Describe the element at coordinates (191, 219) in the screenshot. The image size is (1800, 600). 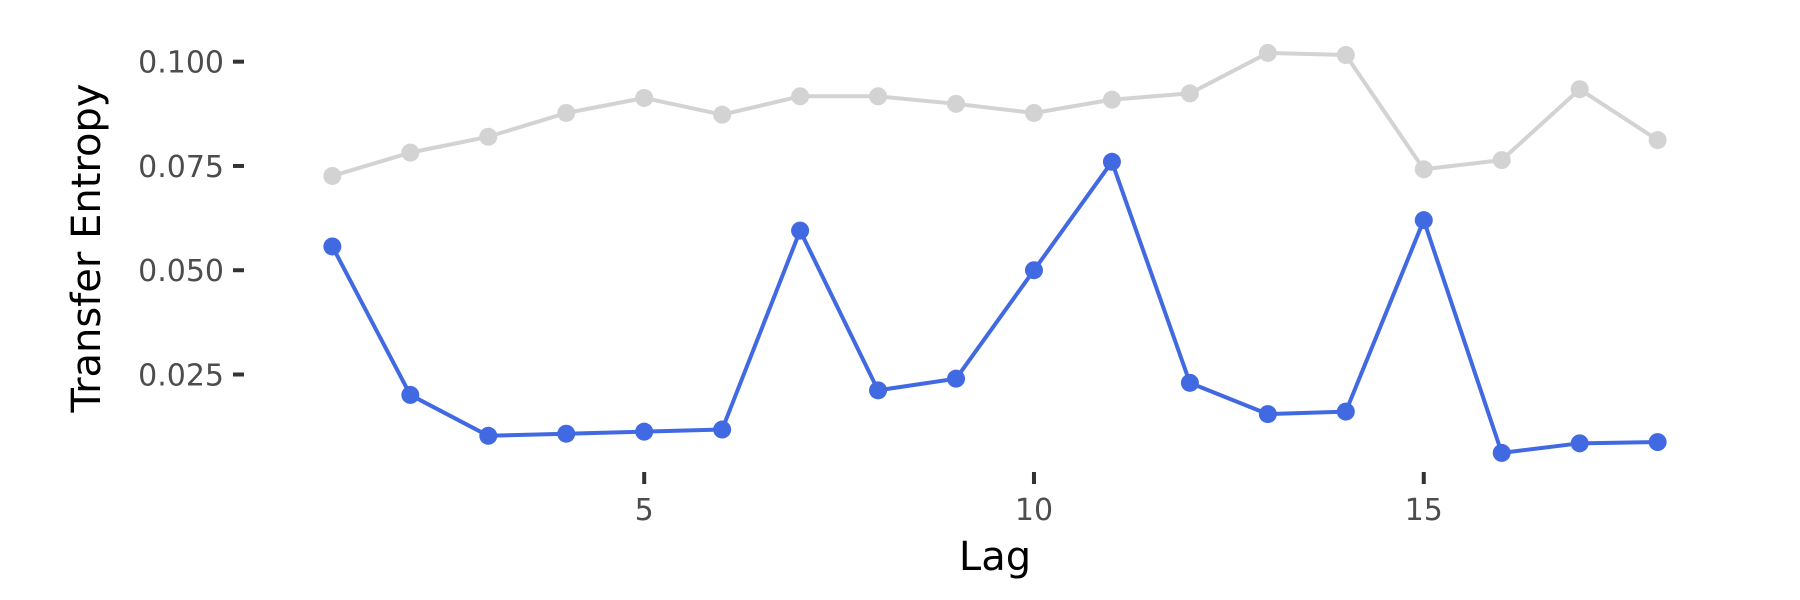
I see `y-axis: 0.025 0.050 0.075 0.100` at that location.